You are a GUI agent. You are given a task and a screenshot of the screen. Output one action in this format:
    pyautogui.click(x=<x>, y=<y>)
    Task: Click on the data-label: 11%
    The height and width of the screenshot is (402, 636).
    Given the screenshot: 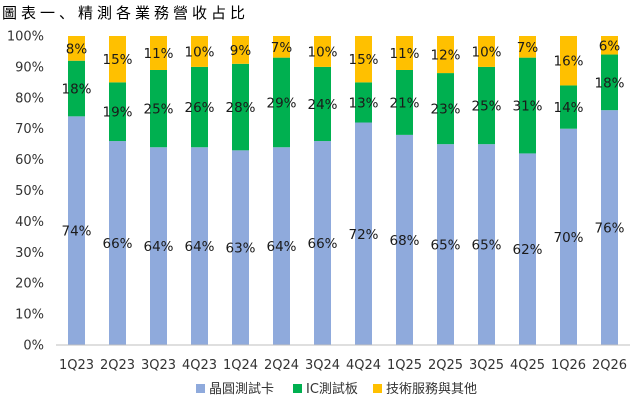 What is the action you would take?
    pyautogui.click(x=404, y=54)
    